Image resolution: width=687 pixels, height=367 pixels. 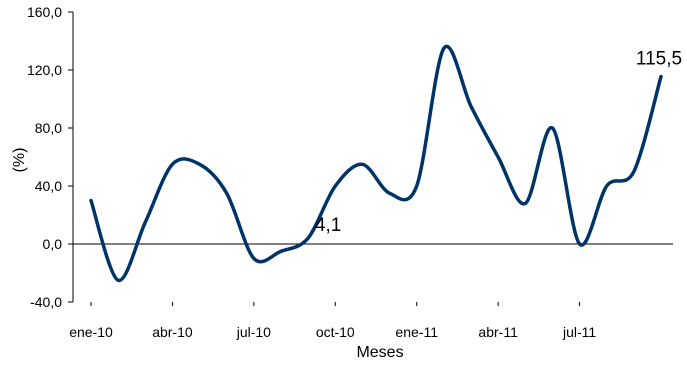 I want to click on y-tick-label: -40,0, so click(x=46, y=302).